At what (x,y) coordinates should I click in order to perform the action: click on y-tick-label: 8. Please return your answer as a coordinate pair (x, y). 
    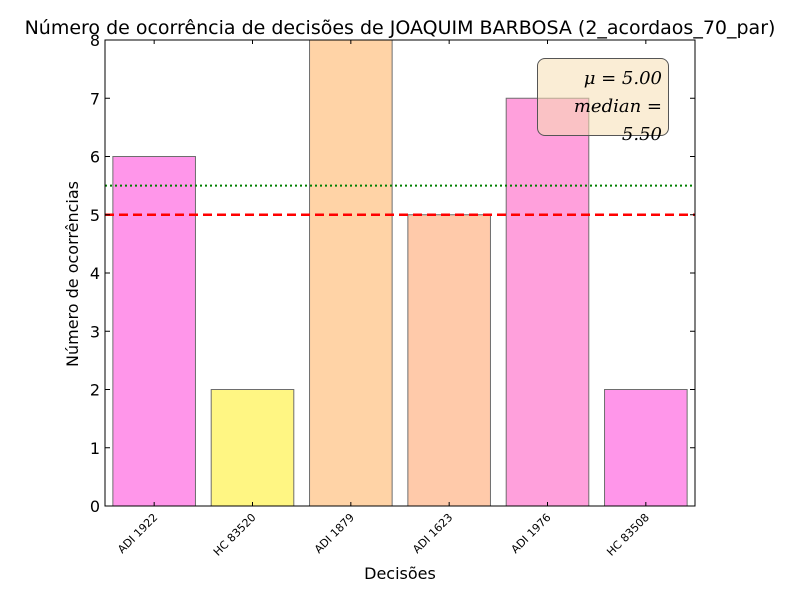
    Looking at the image, I should click on (95, 40).